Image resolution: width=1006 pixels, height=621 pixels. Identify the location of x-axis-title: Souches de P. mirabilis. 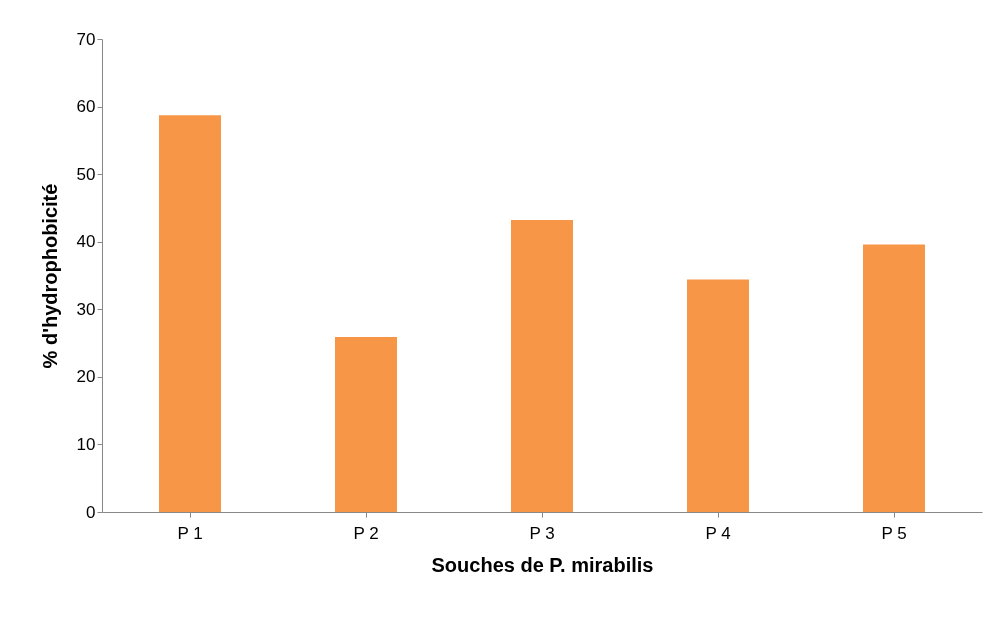
(542, 564).